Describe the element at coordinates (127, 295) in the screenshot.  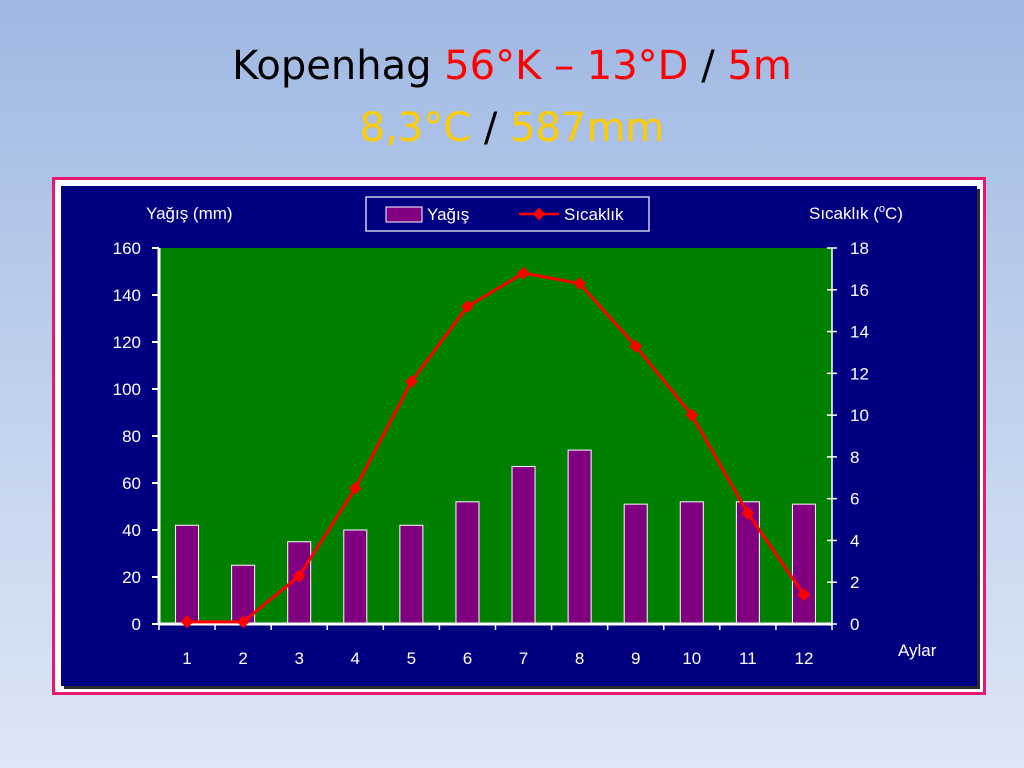
I see `y-left-tick-label: 140` at that location.